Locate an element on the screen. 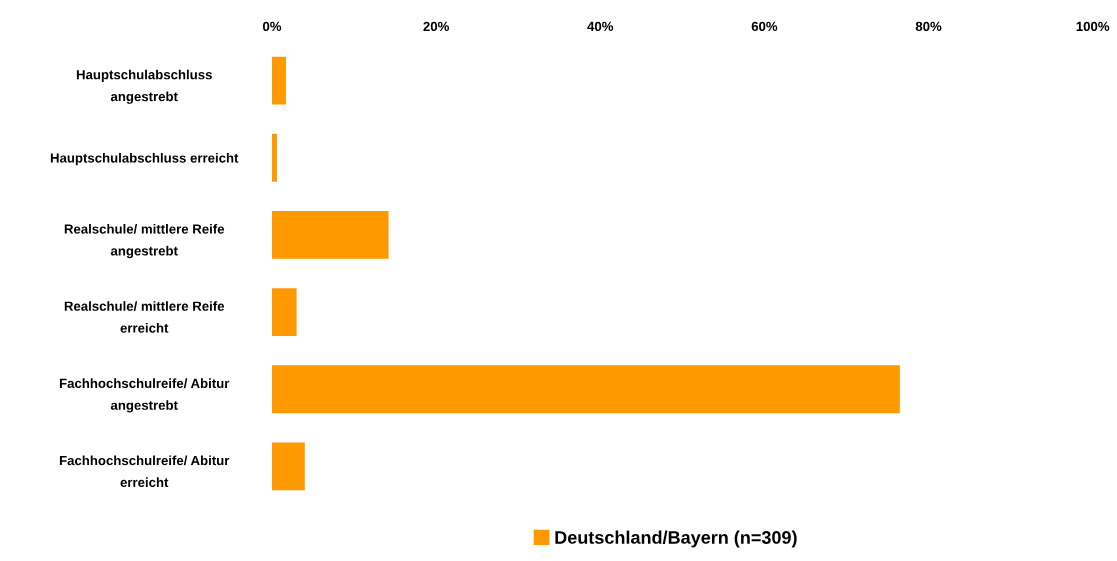 This screenshot has width=1117, height=561. y-tick-label: Fachhochschulreife/ Abitur angestrebt is located at coordinates (144, 395).